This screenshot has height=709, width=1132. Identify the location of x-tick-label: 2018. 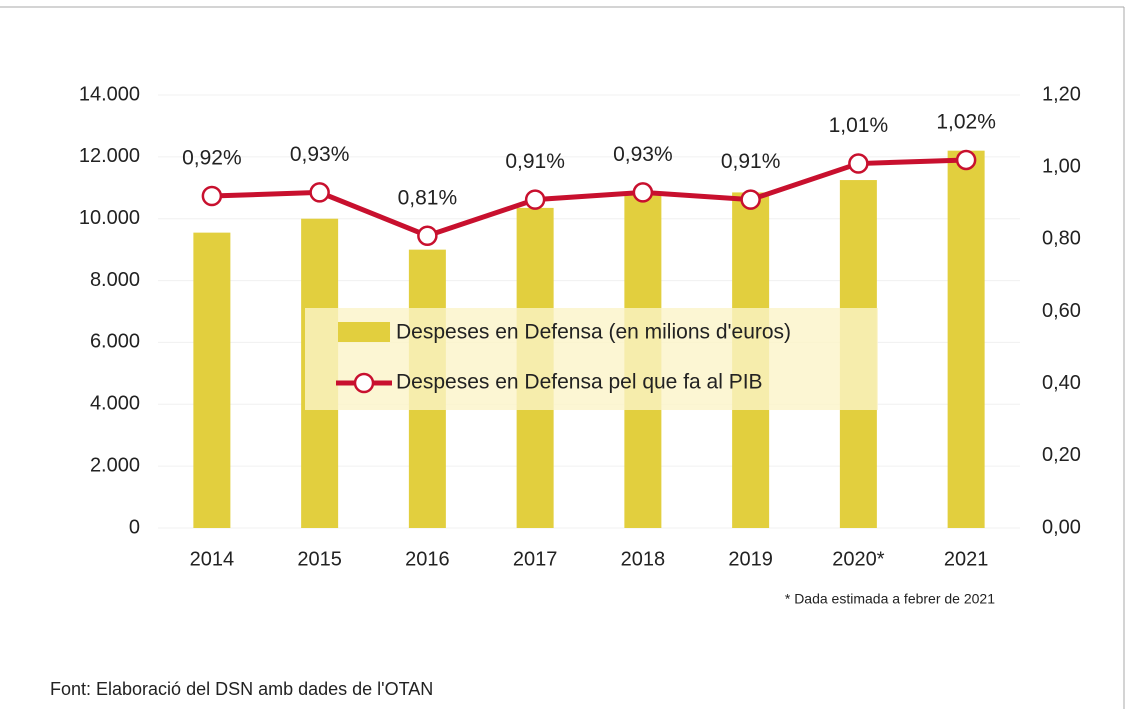
(643, 559).